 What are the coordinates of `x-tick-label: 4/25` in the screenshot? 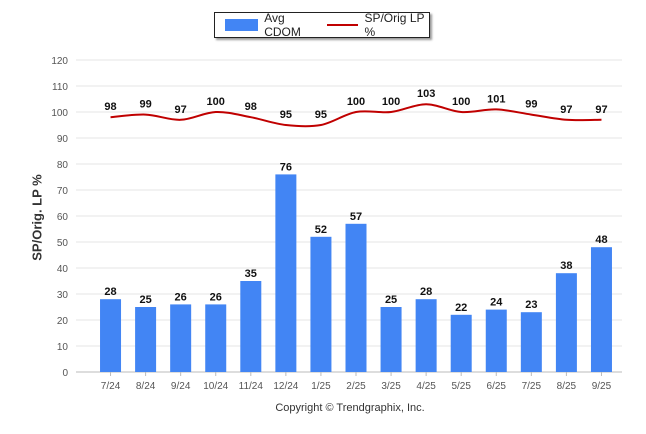 It's located at (426, 386).